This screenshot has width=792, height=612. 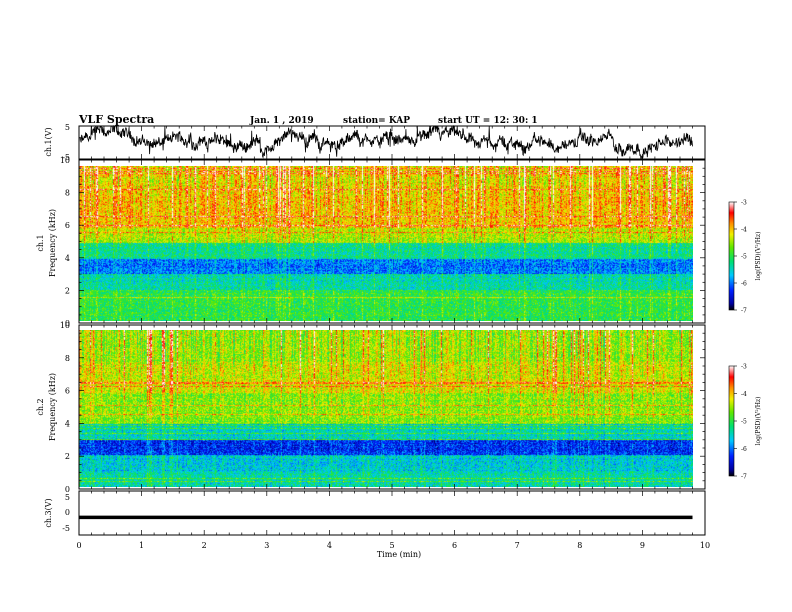 What do you see at coordinates (758, 256) in the screenshot?
I see `ch1-colorbar-label: log(PSD)(V²/Hz)` at bounding box center [758, 256].